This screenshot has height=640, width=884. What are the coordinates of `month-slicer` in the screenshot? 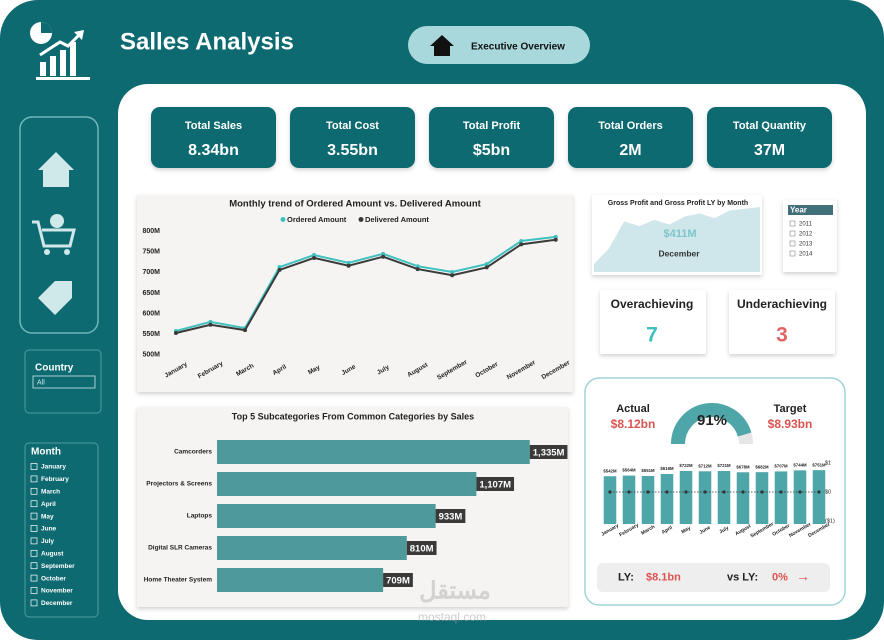 It's located at (61, 530).